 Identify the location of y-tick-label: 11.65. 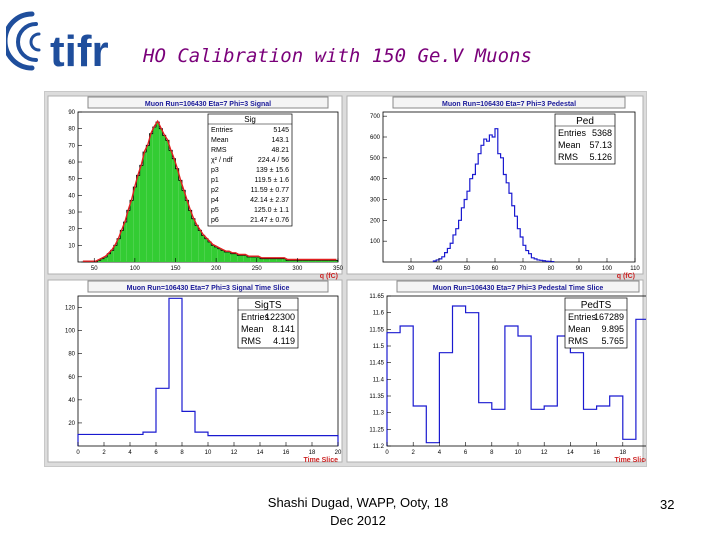
(376, 297).